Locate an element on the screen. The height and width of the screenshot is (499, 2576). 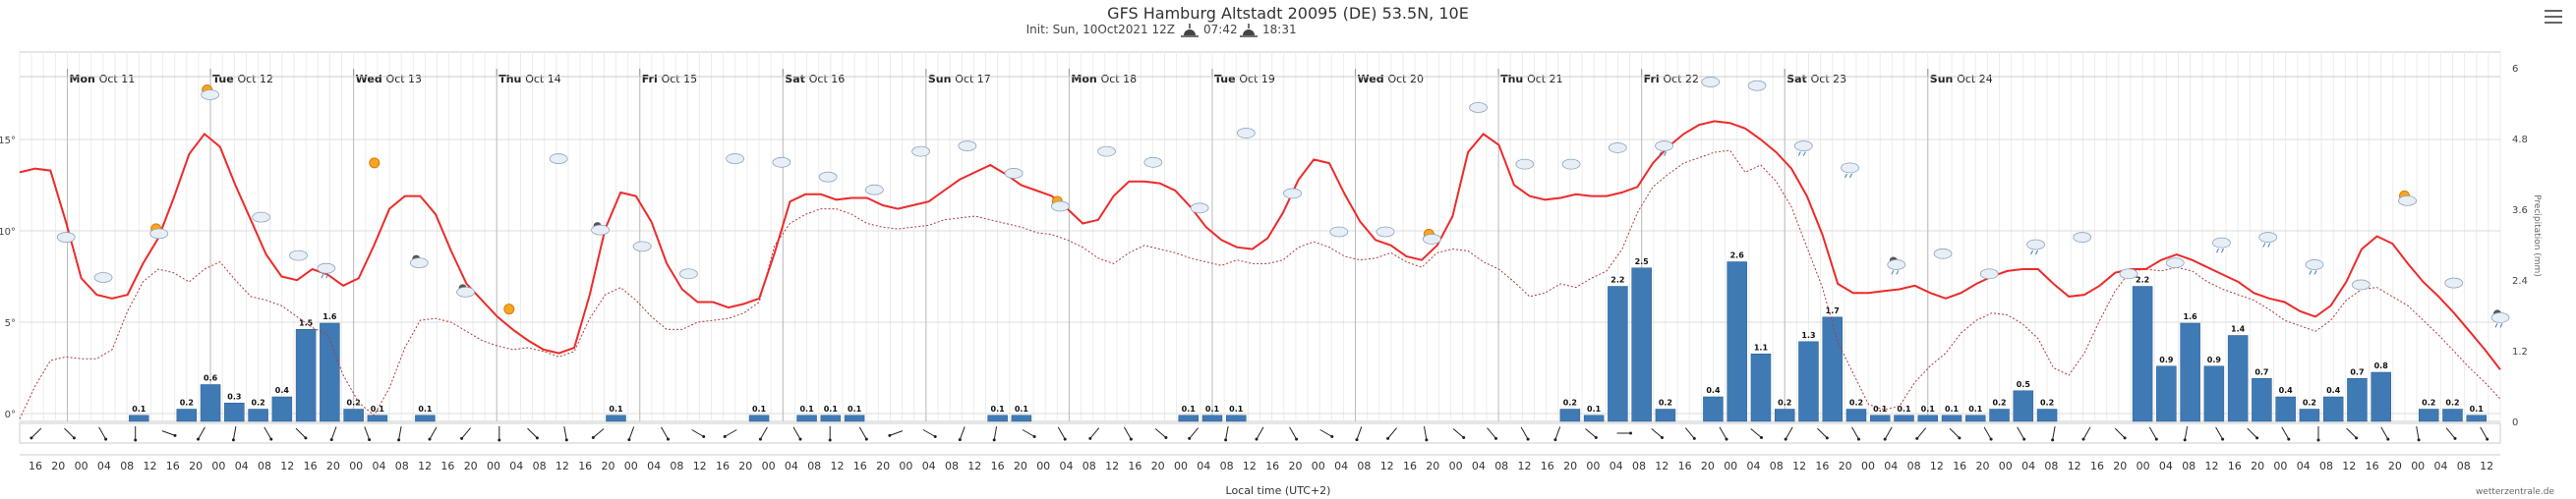
day-label: Thu Oct 21 is located at coordinates (1531, 79).